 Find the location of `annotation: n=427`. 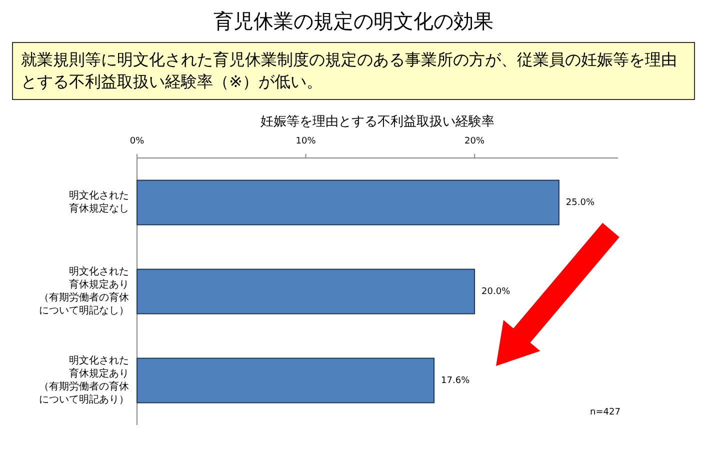

annotation: n=427 is located at coordinates (605, 412).